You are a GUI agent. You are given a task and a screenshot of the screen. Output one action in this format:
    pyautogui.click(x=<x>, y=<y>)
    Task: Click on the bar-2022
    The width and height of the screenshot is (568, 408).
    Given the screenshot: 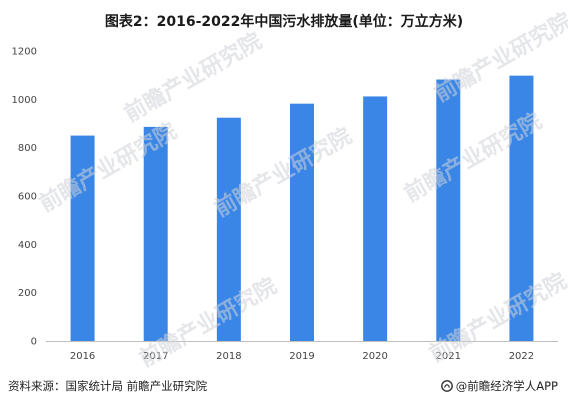 What is the action you would take?
    pyautogui.click(x=521, y=208)
    